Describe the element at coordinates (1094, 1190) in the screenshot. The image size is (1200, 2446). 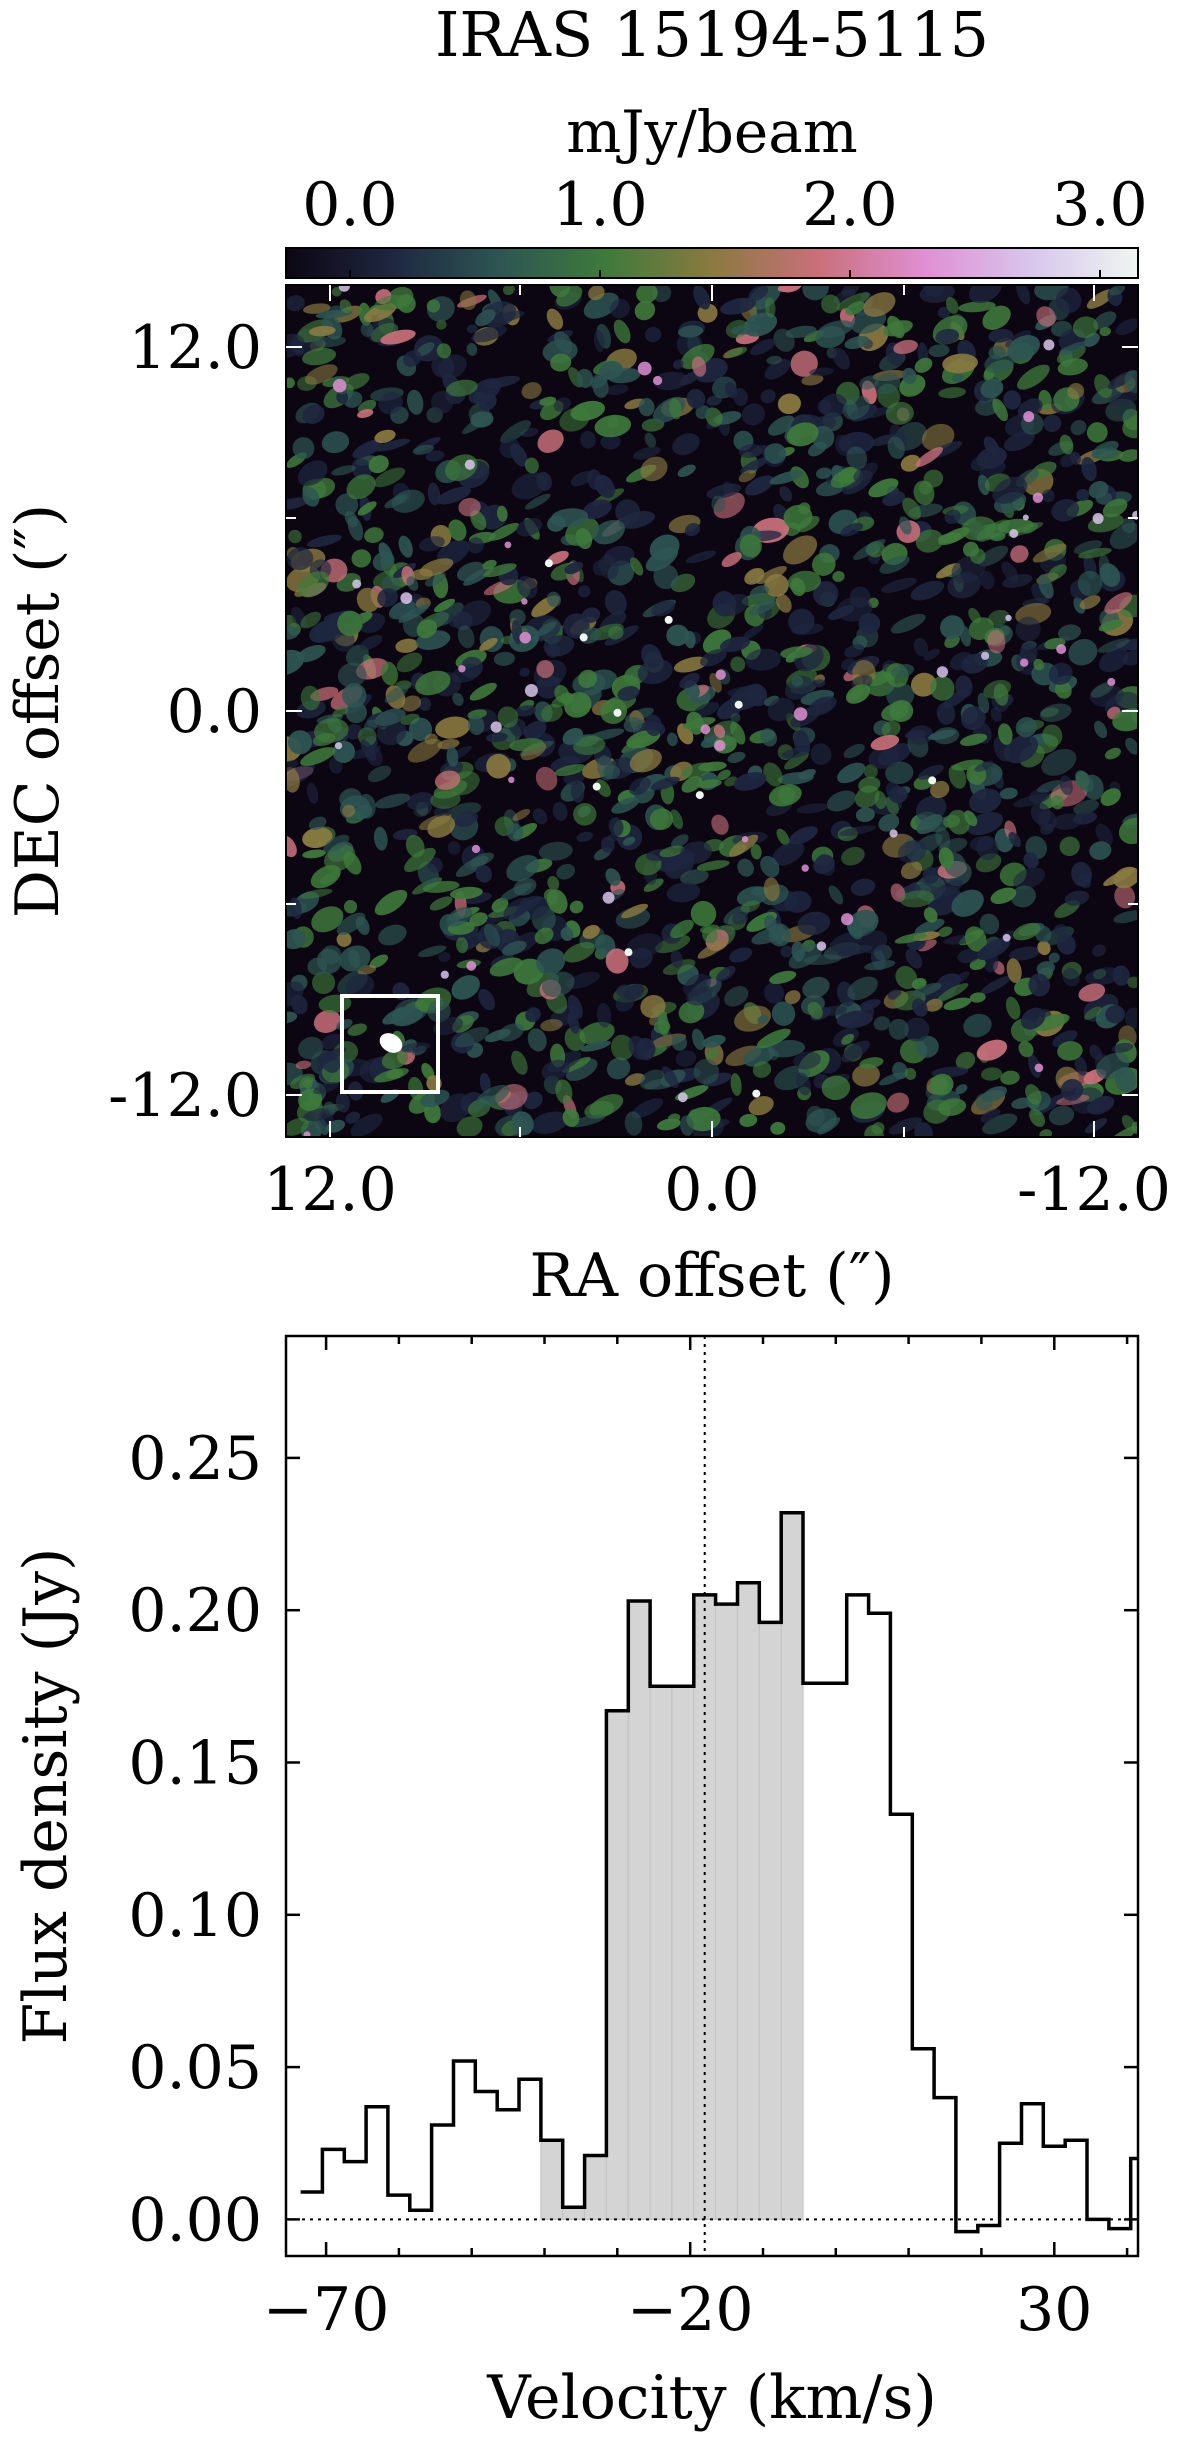
I see `map-xtick-2: -12.0` at that location.